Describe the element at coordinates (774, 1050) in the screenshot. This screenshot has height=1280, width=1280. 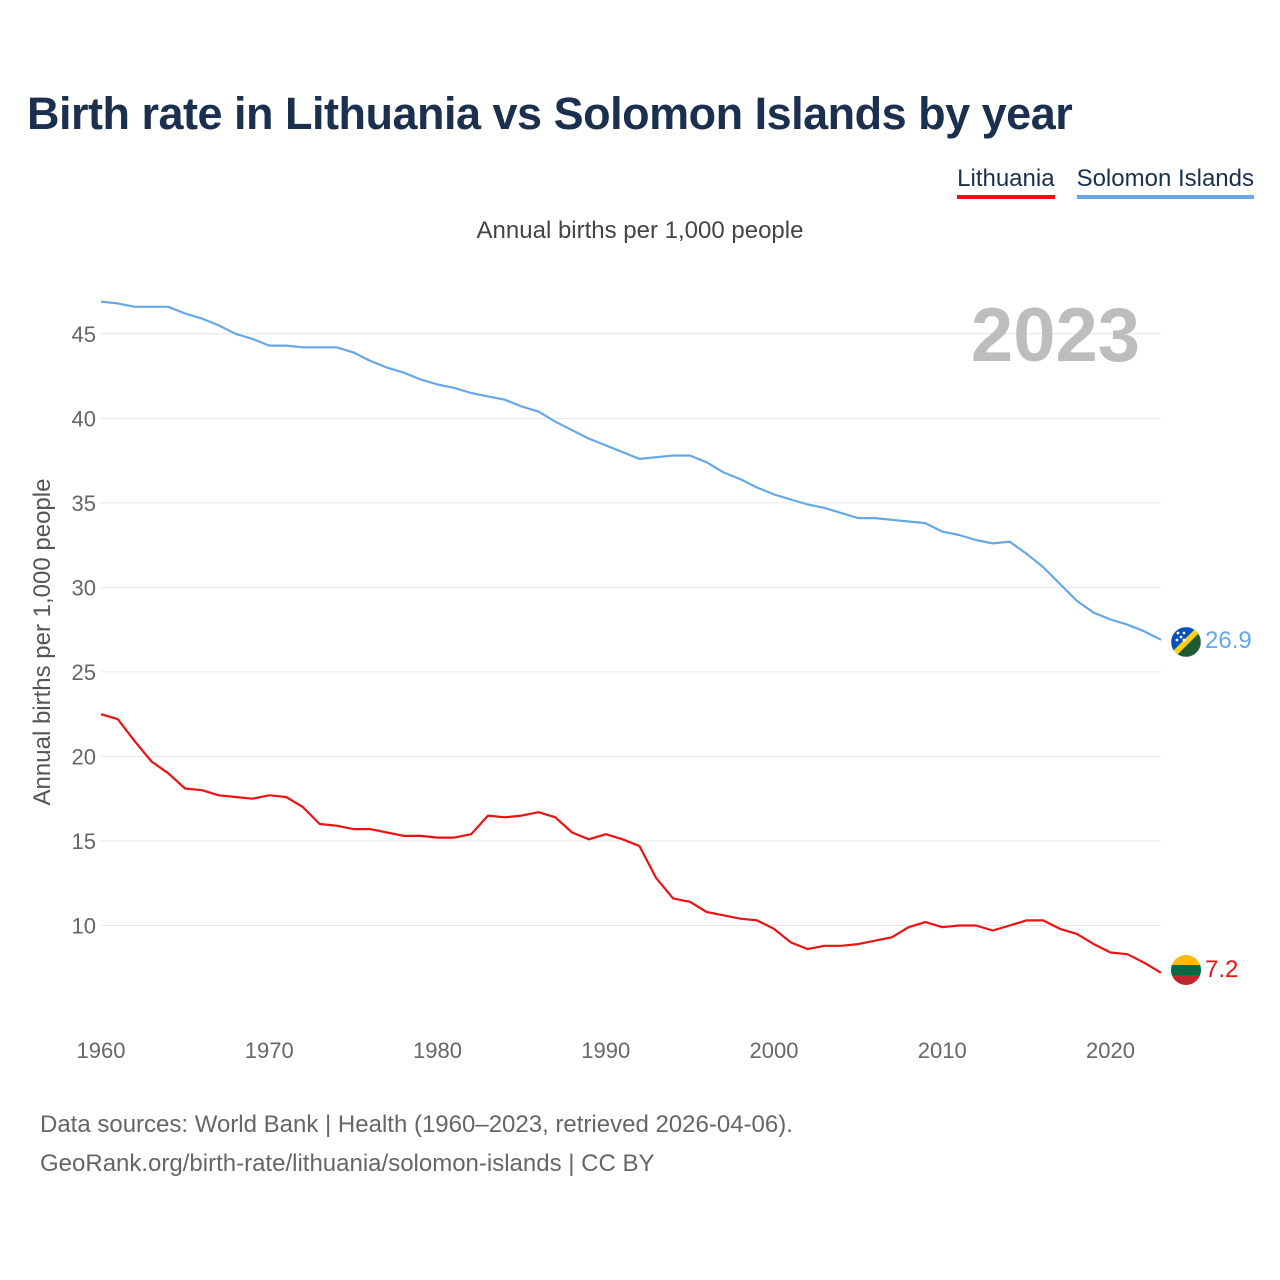
I see `x-tick-label: 2000` at that location.